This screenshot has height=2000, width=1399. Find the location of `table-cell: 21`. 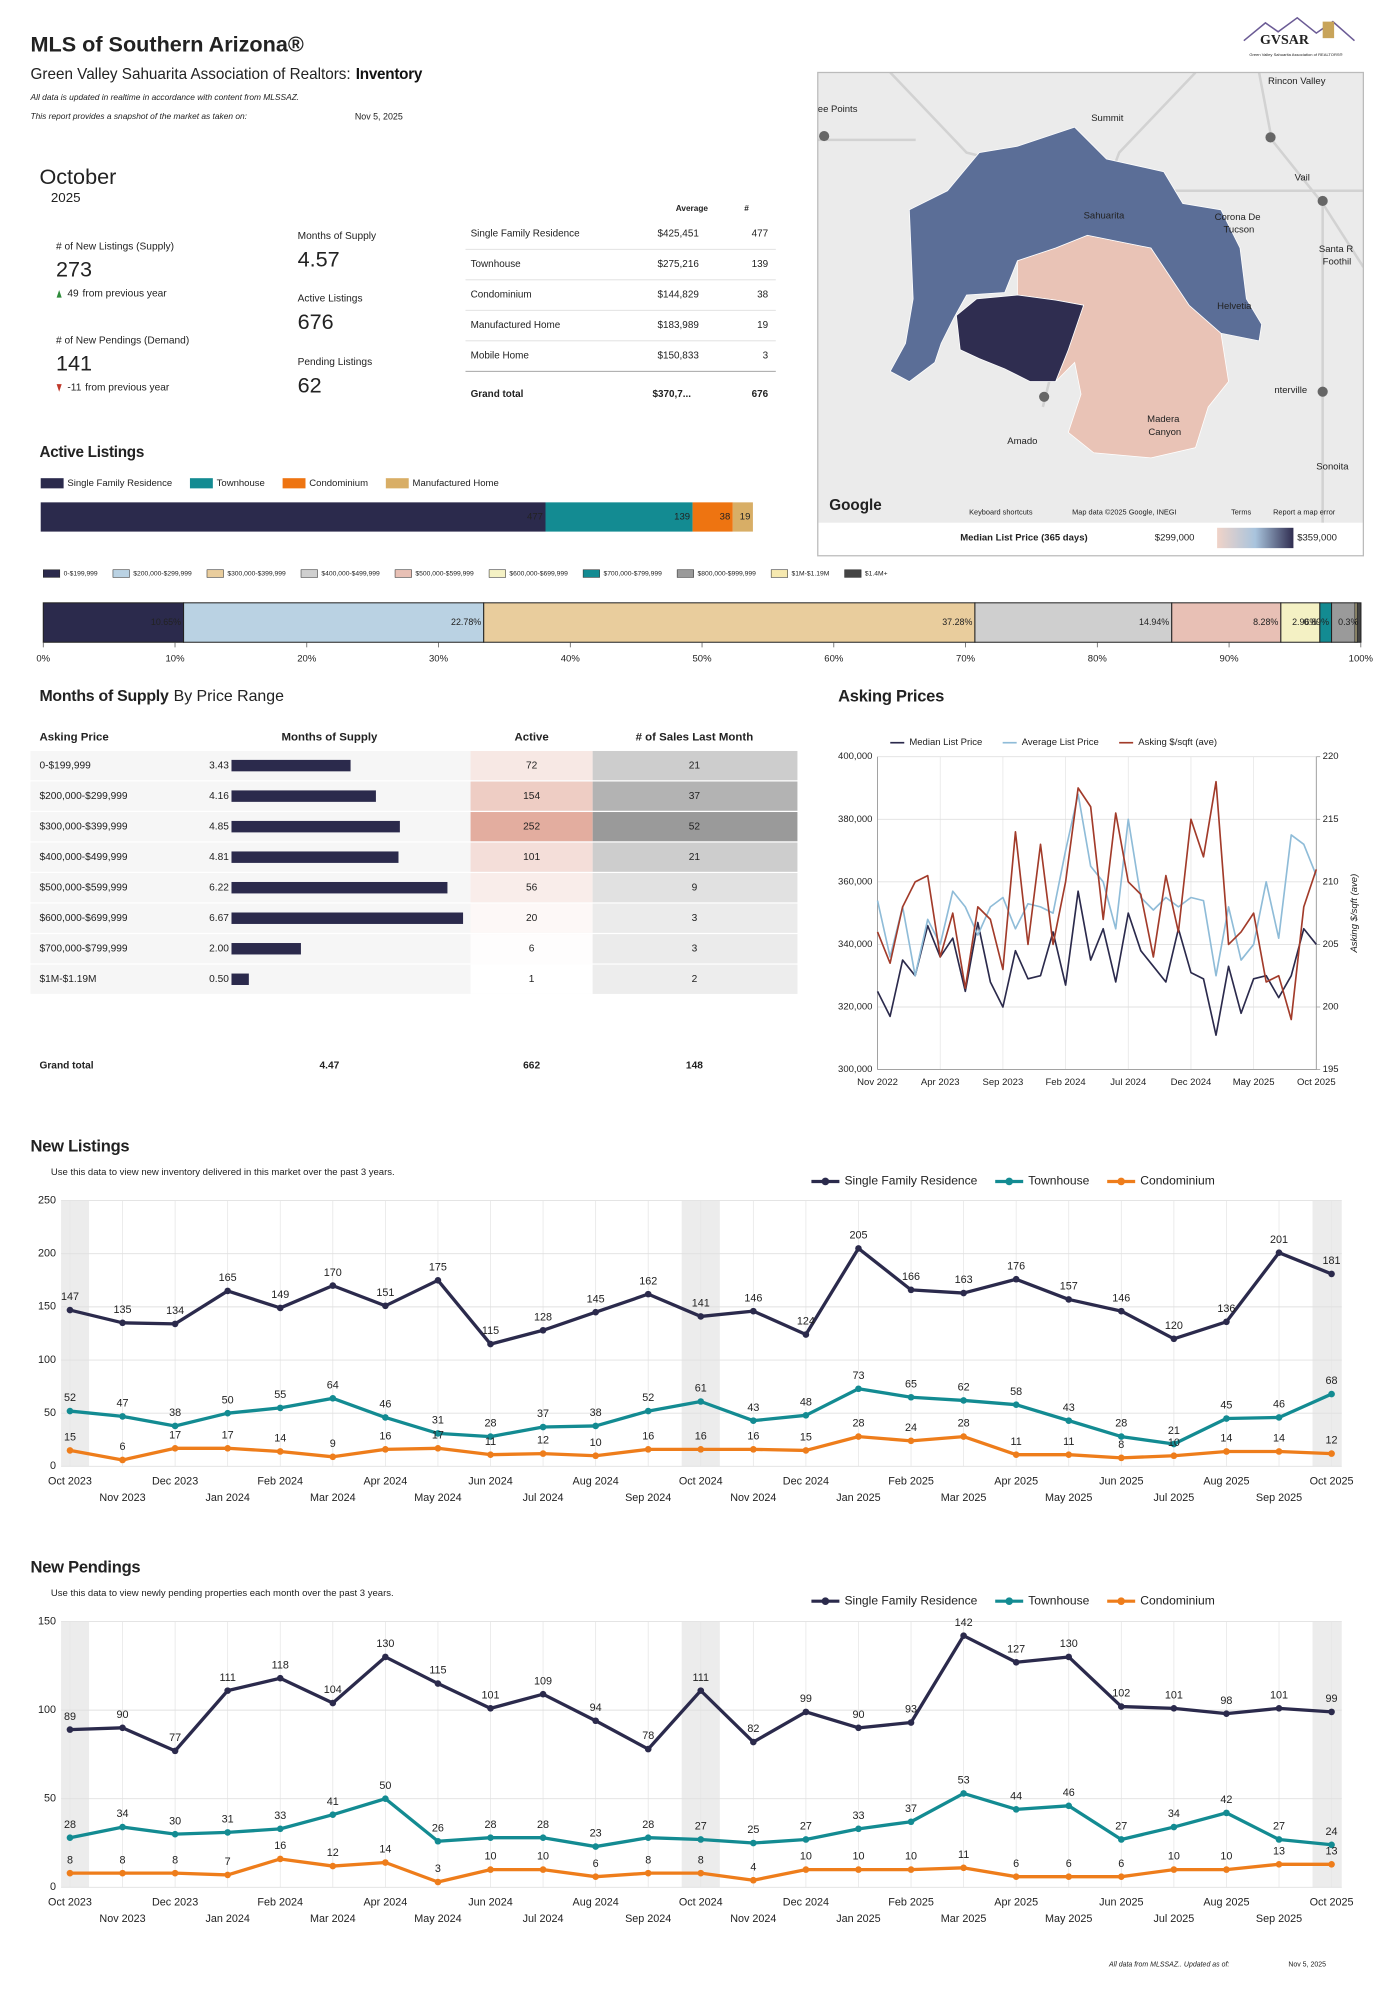

table-cell: 21 is located at coordinates (695, 857).